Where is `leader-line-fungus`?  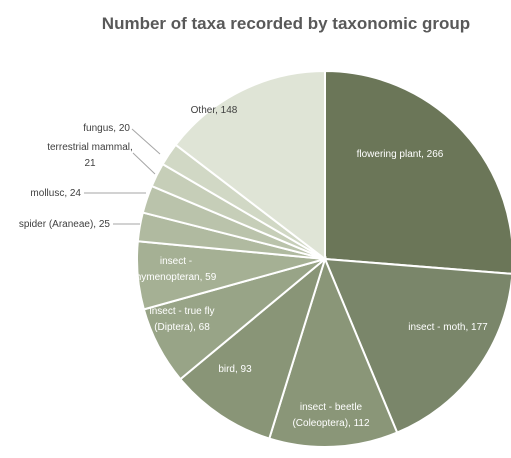
leader-line-fungus is located at coordinates (146, 141).